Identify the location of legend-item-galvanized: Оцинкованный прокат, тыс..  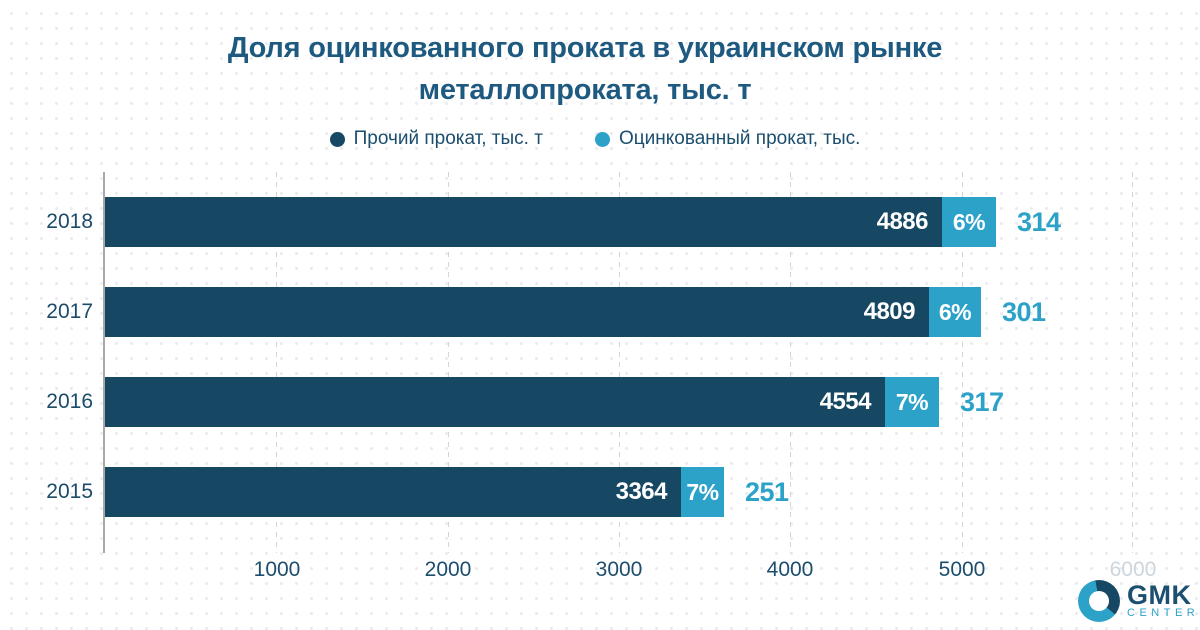
(727, 139).